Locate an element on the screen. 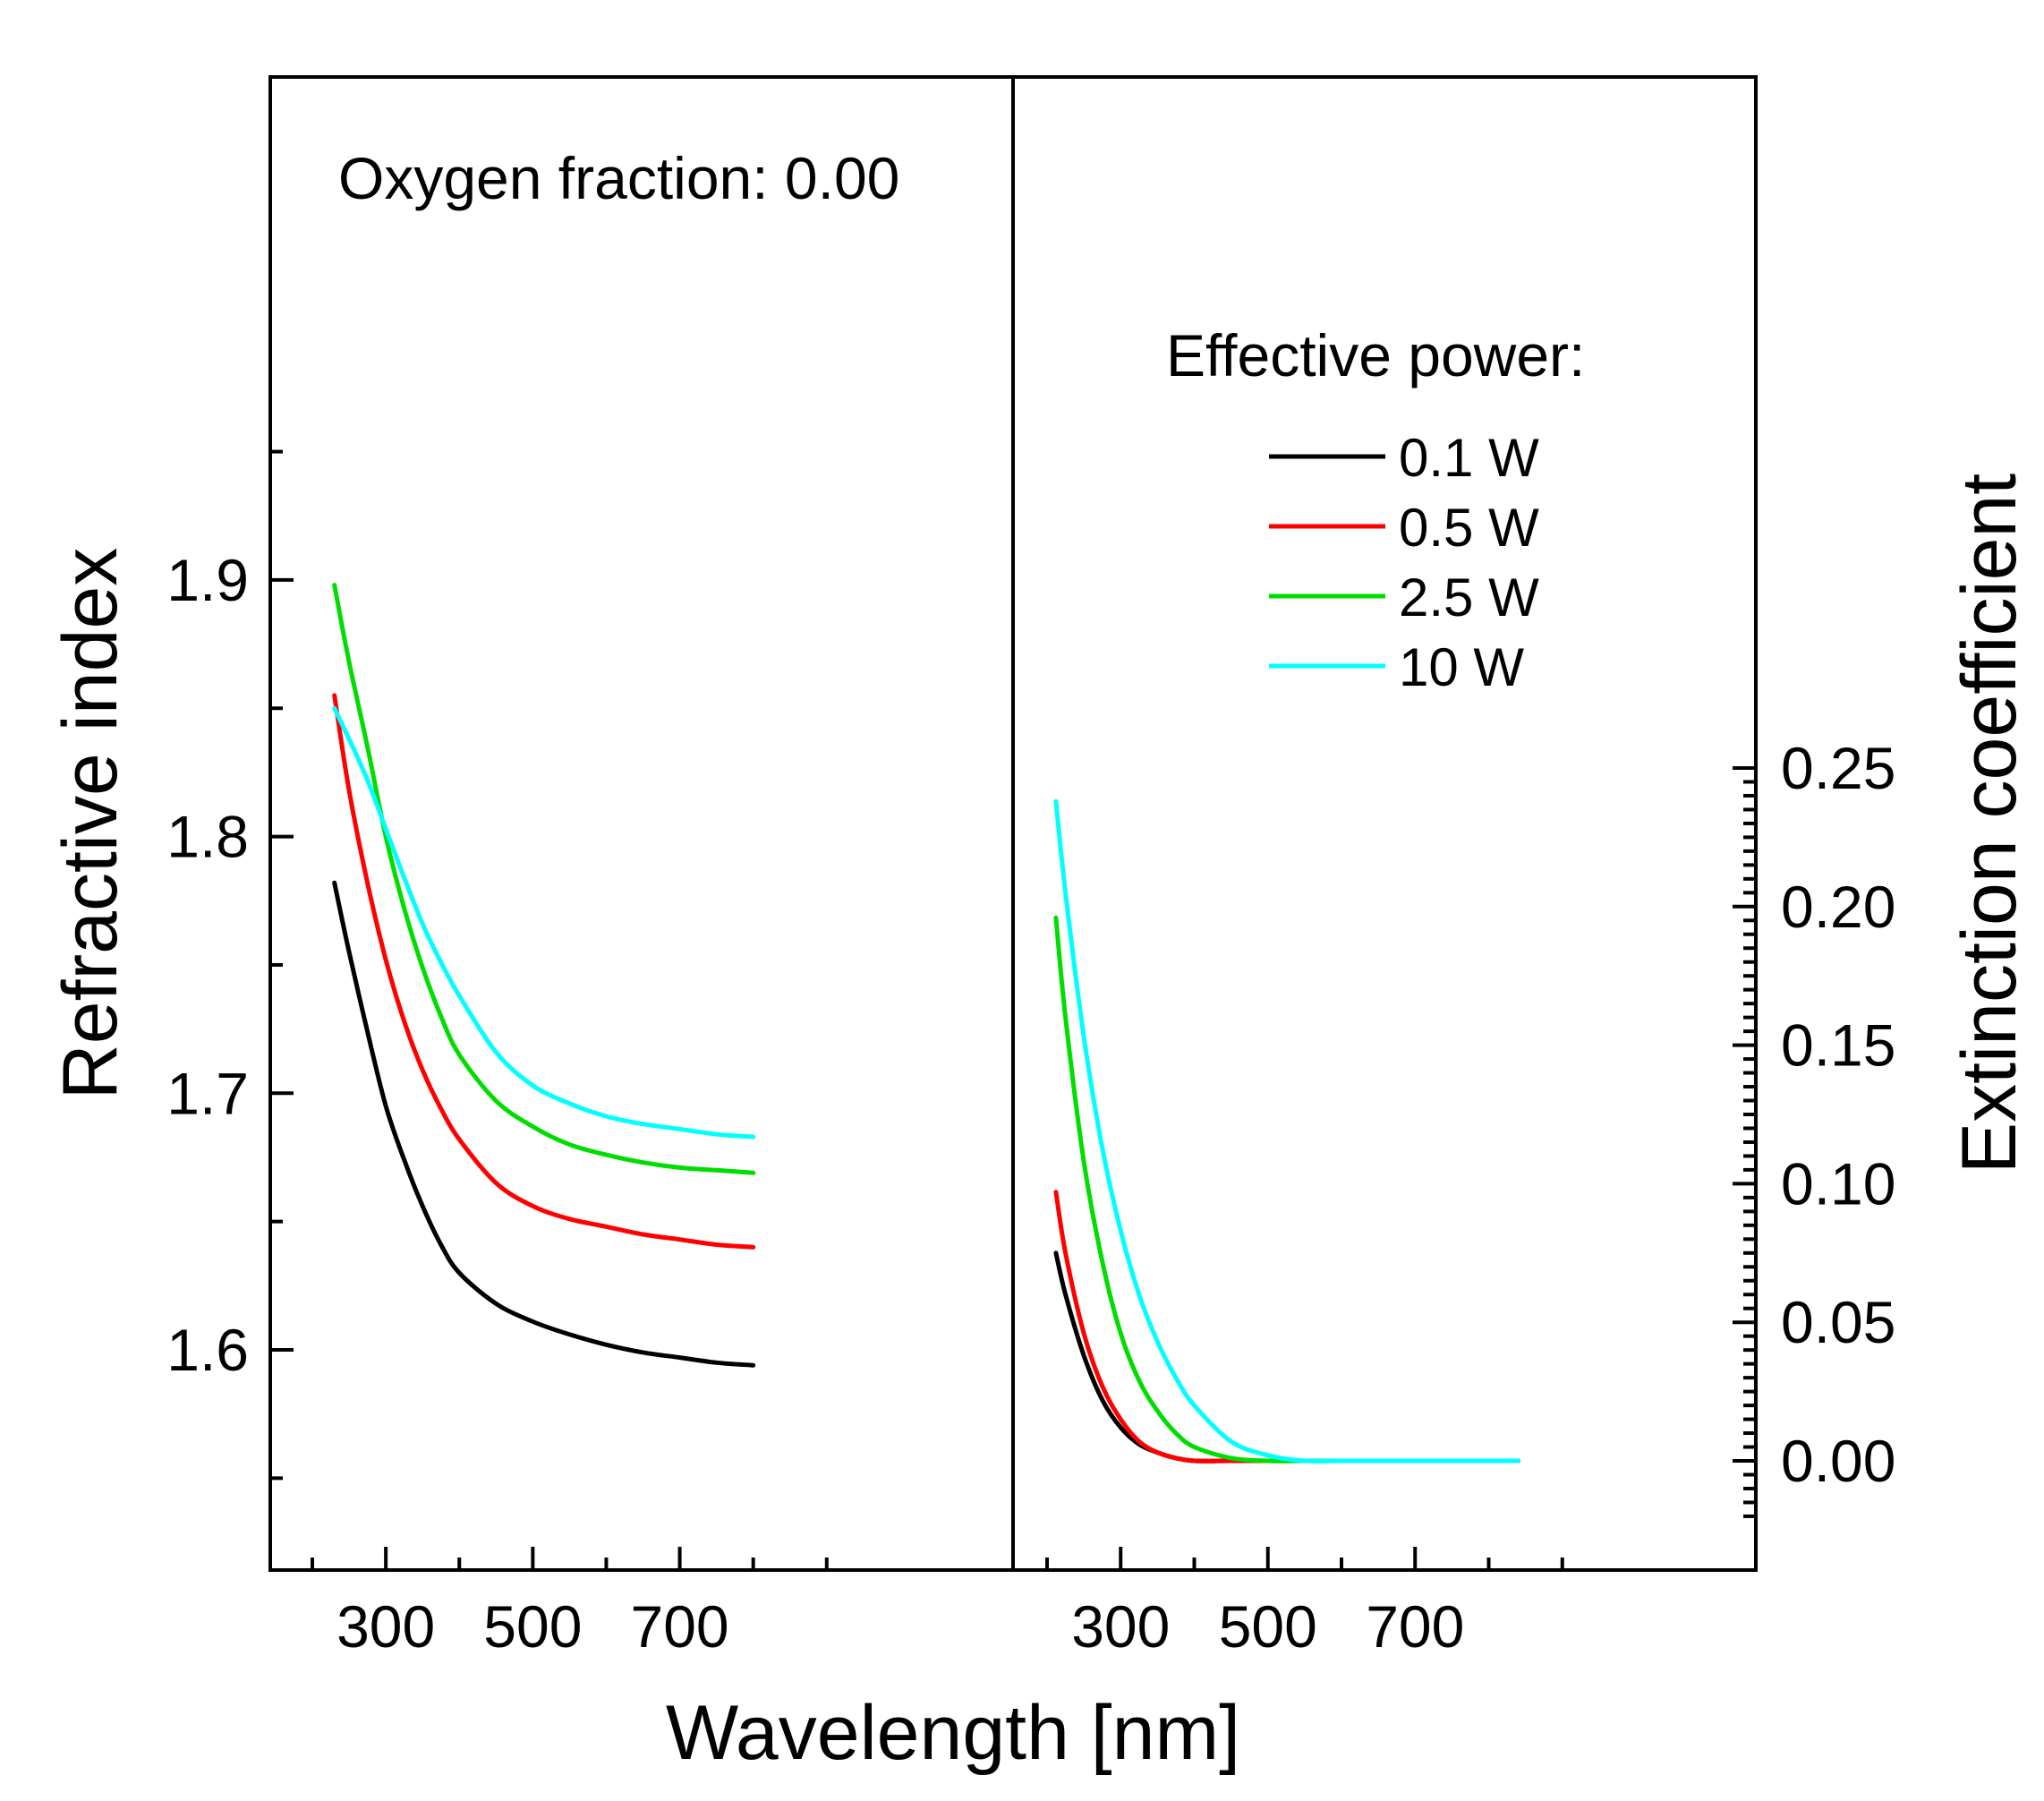 The height and width of the screenshot is (1801, 2044). k-series-10w is located at coordinates (1287, 1131).